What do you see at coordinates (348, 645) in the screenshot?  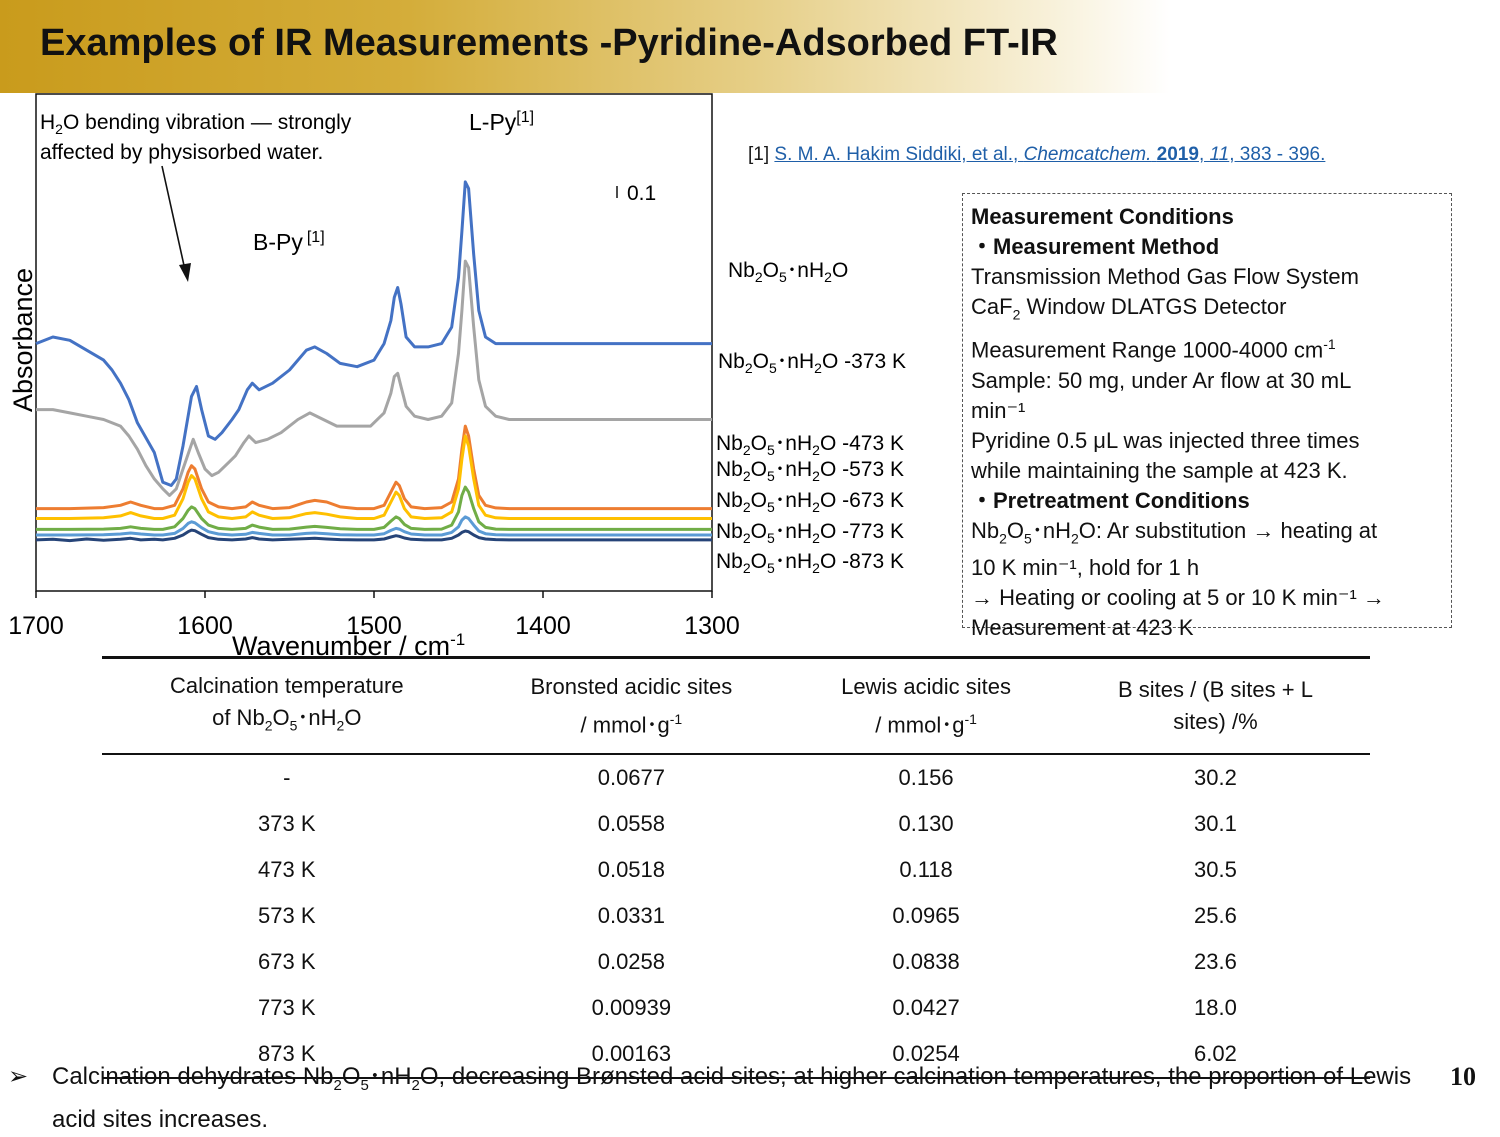 I see `x-axis-label: Wavenumber / cm-1` at bounding box center [348, 645].